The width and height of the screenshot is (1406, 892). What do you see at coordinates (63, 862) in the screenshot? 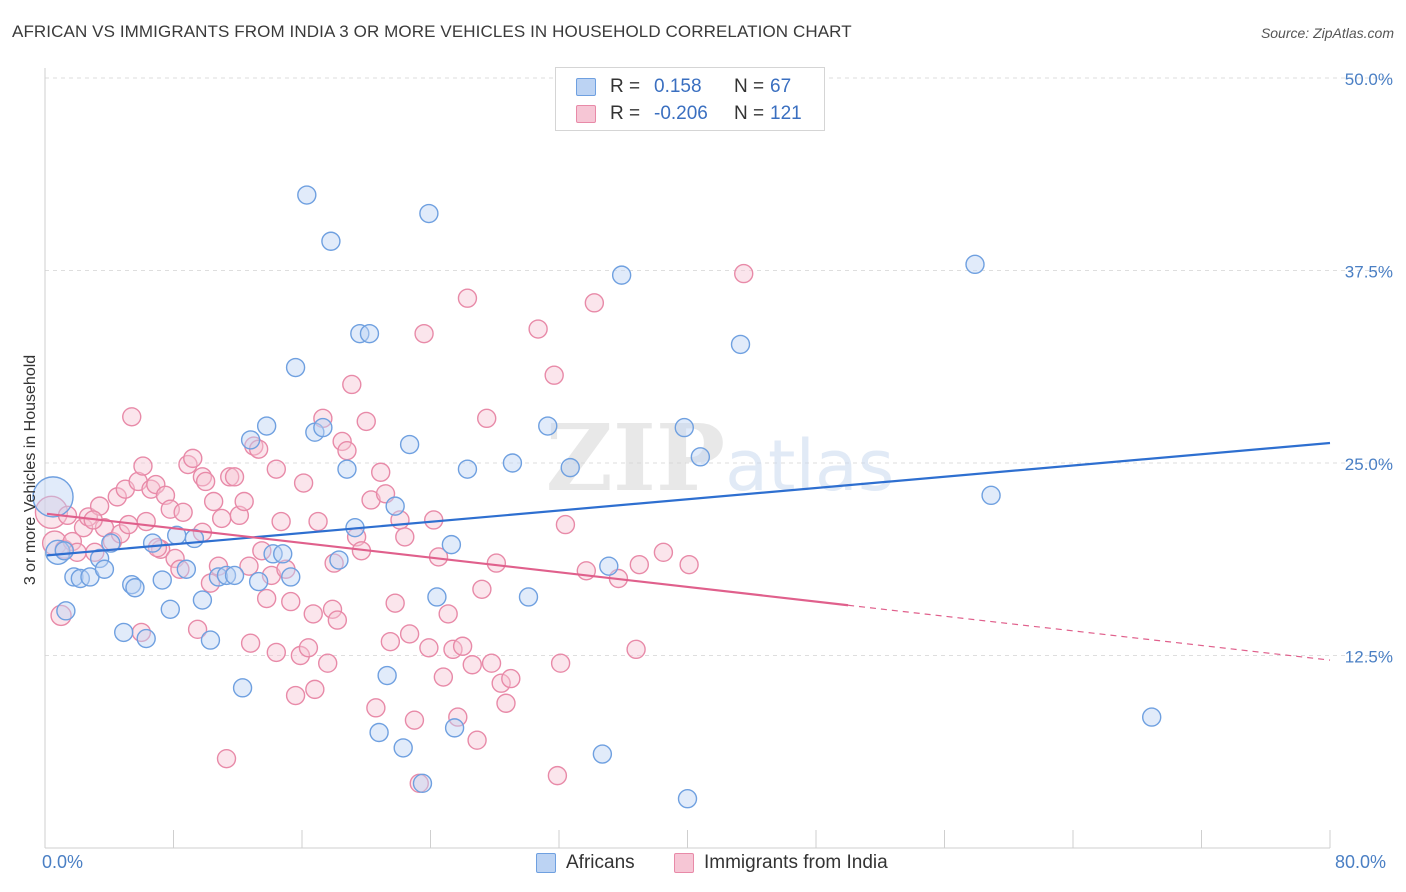
I see `x-tick-min: 0.0%` at bounding box center [63, 862].